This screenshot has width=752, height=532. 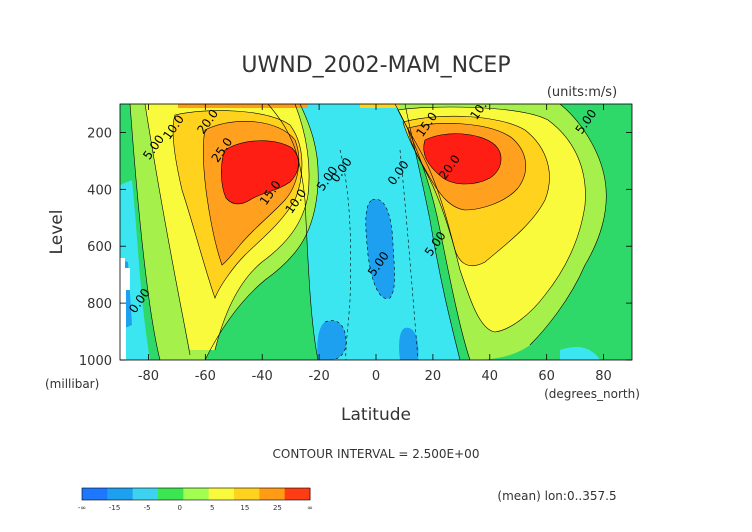 I want to click on colorbar-tick-label: ∞, so click(x=310, y=508).